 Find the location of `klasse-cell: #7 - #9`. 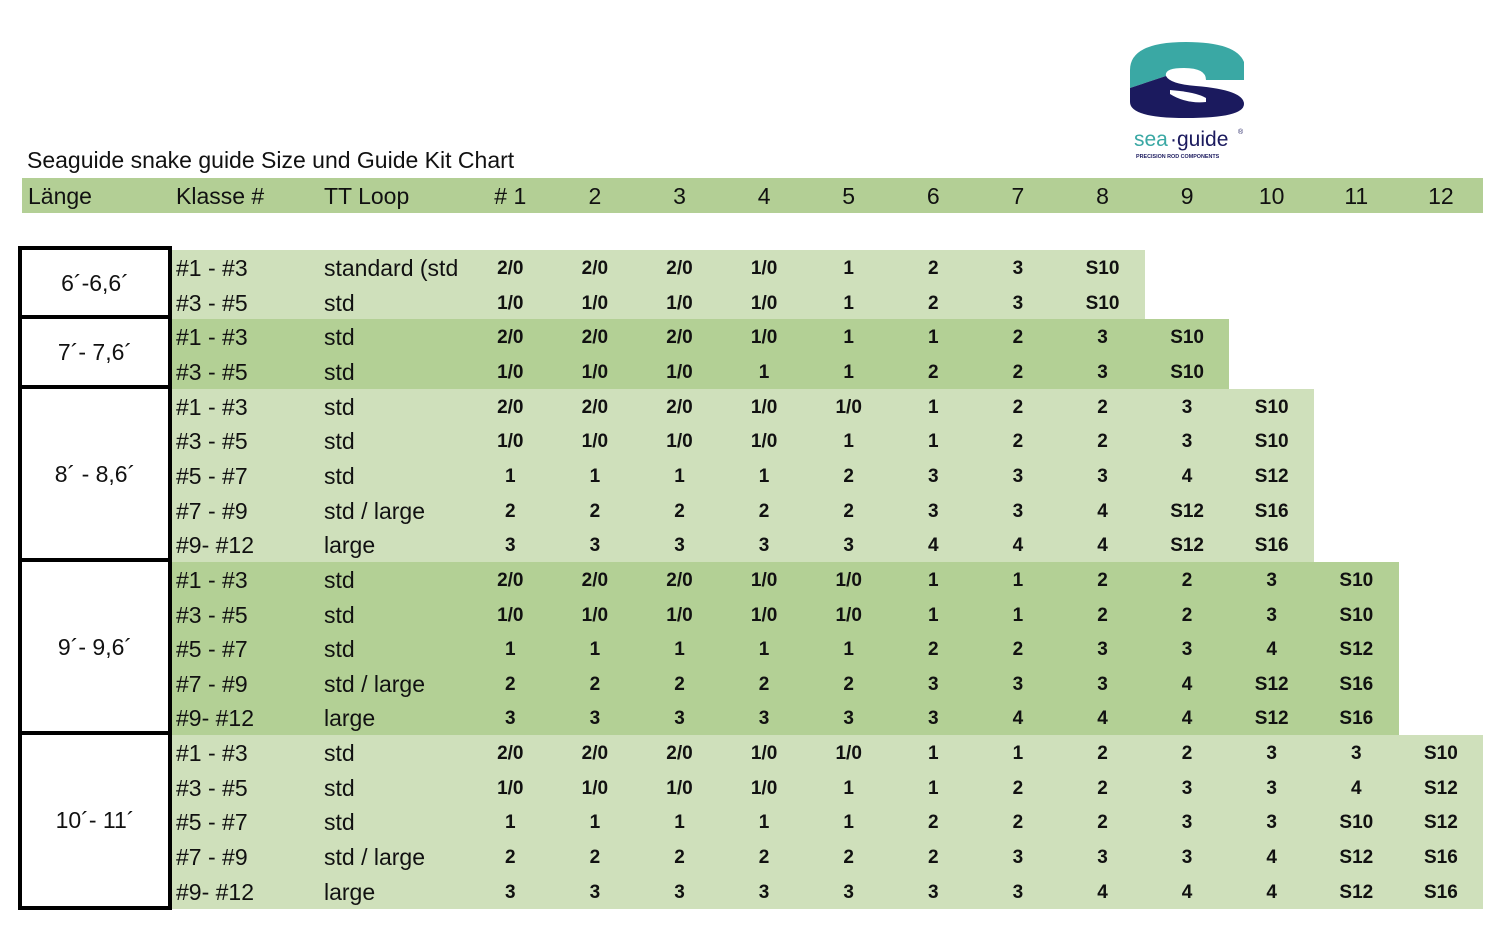

klasse-cell: #7 - #9 is located at coordinates (212, 857).